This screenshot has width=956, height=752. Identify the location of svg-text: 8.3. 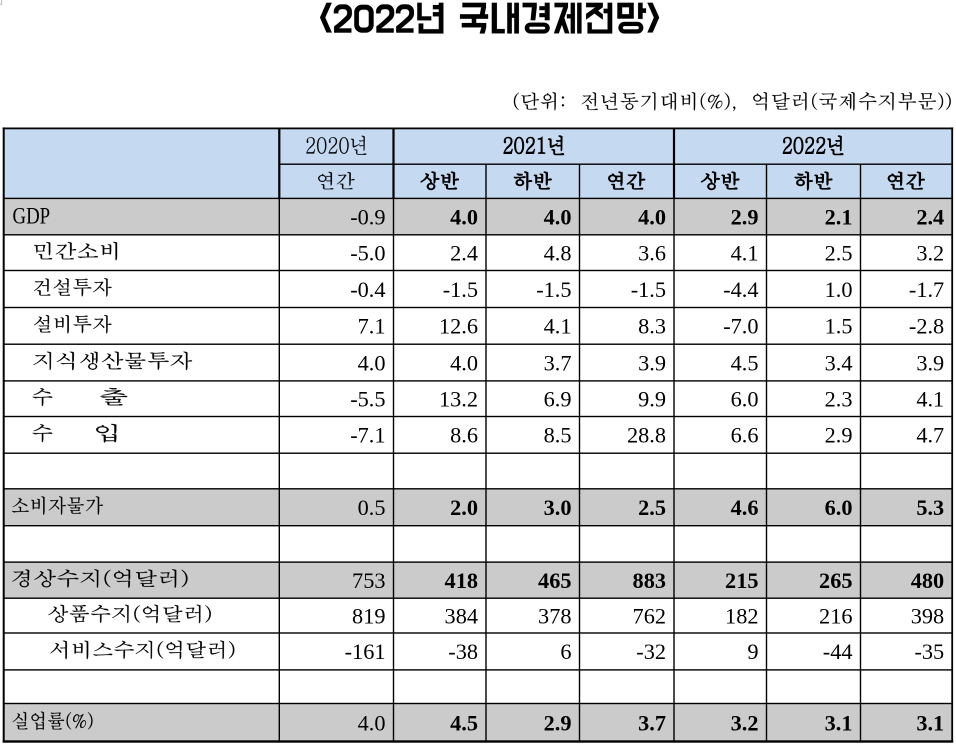
(652, 326).